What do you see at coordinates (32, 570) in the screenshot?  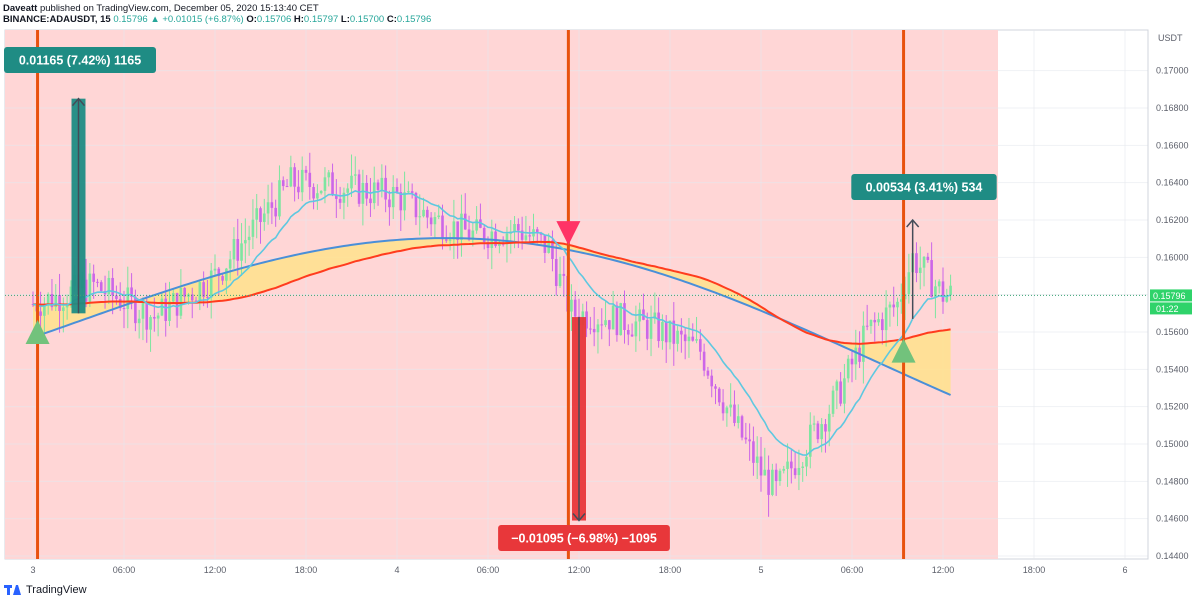 I see `x-tick-label: 3` at bounding box center [32, 570].